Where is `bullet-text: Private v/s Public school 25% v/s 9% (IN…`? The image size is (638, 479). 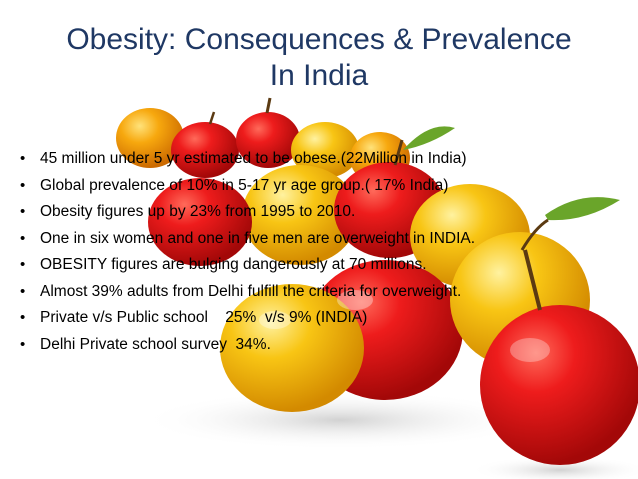 bullet-text: Private v/s Public school 25% v/s 9% (IN… is located at coordinates (204, 317).